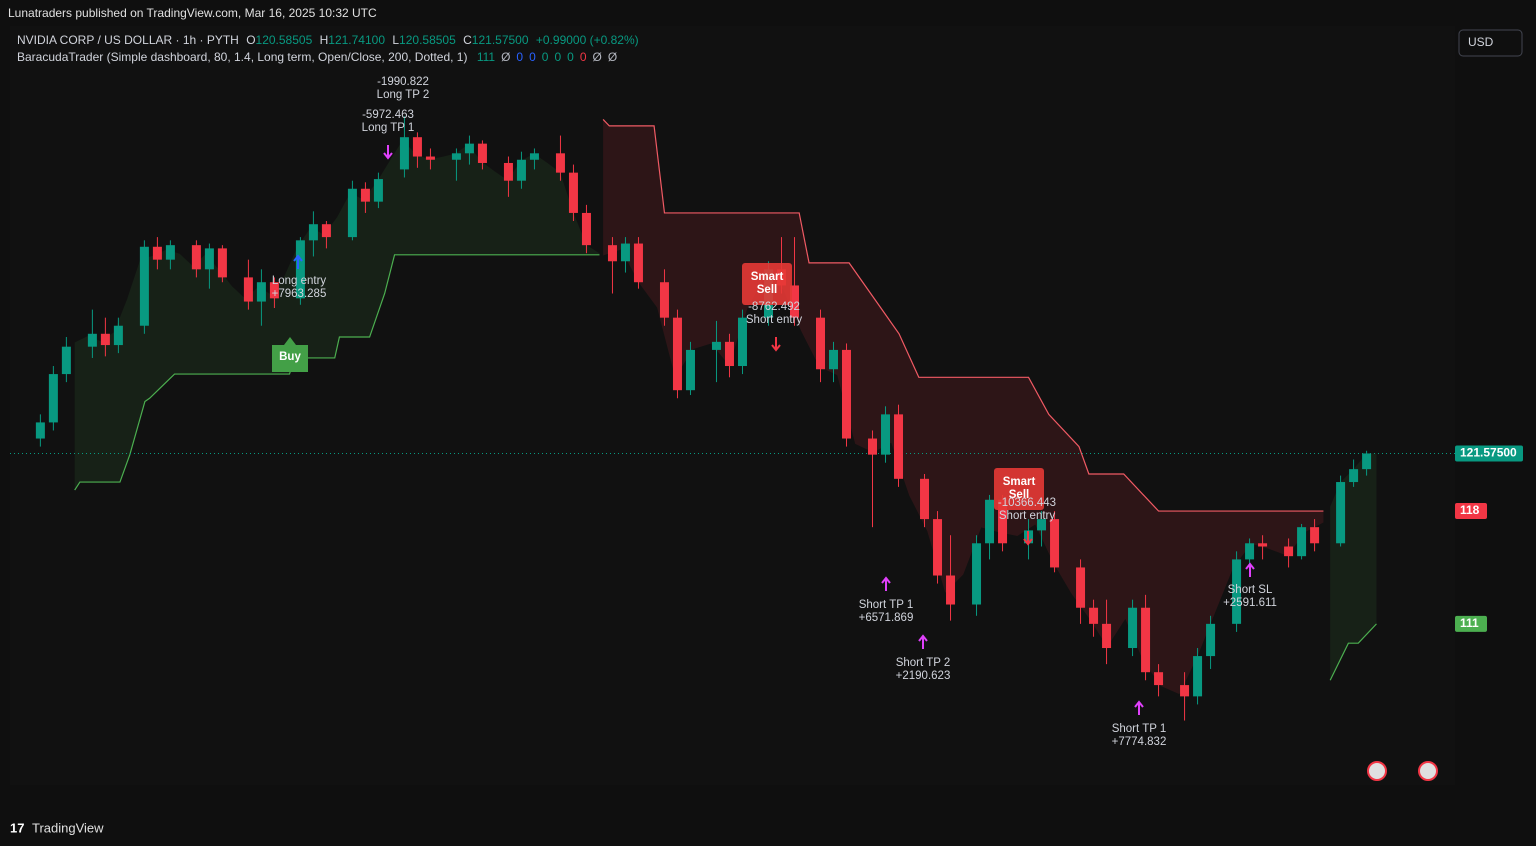 The height and width of the screenshot is (846, 1536). What do you see at coordinates (324, 40) in the screenshot?
I see `h-label: H` at bounding box center [324, 40].